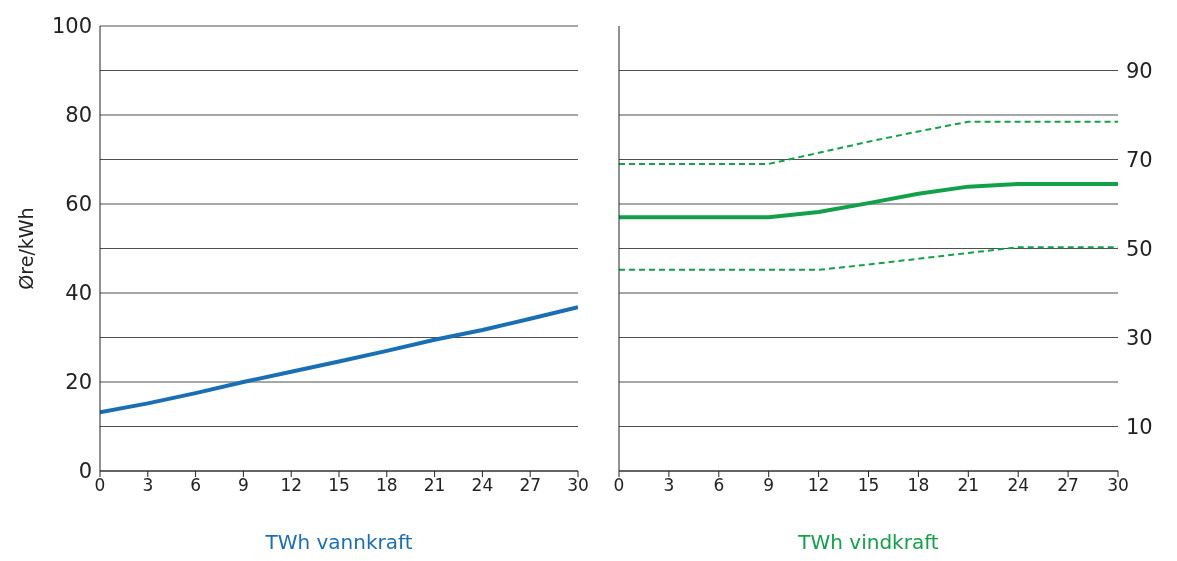  I want to click on y2-tick-label: 30, so click(1139, 337).